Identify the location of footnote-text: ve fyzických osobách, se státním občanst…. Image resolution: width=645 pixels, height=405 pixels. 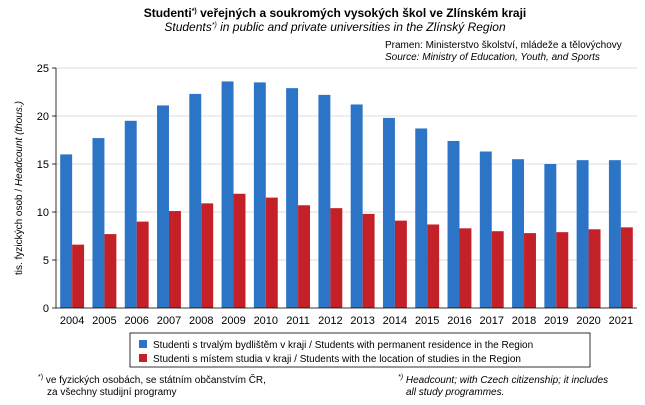
(154, 379).